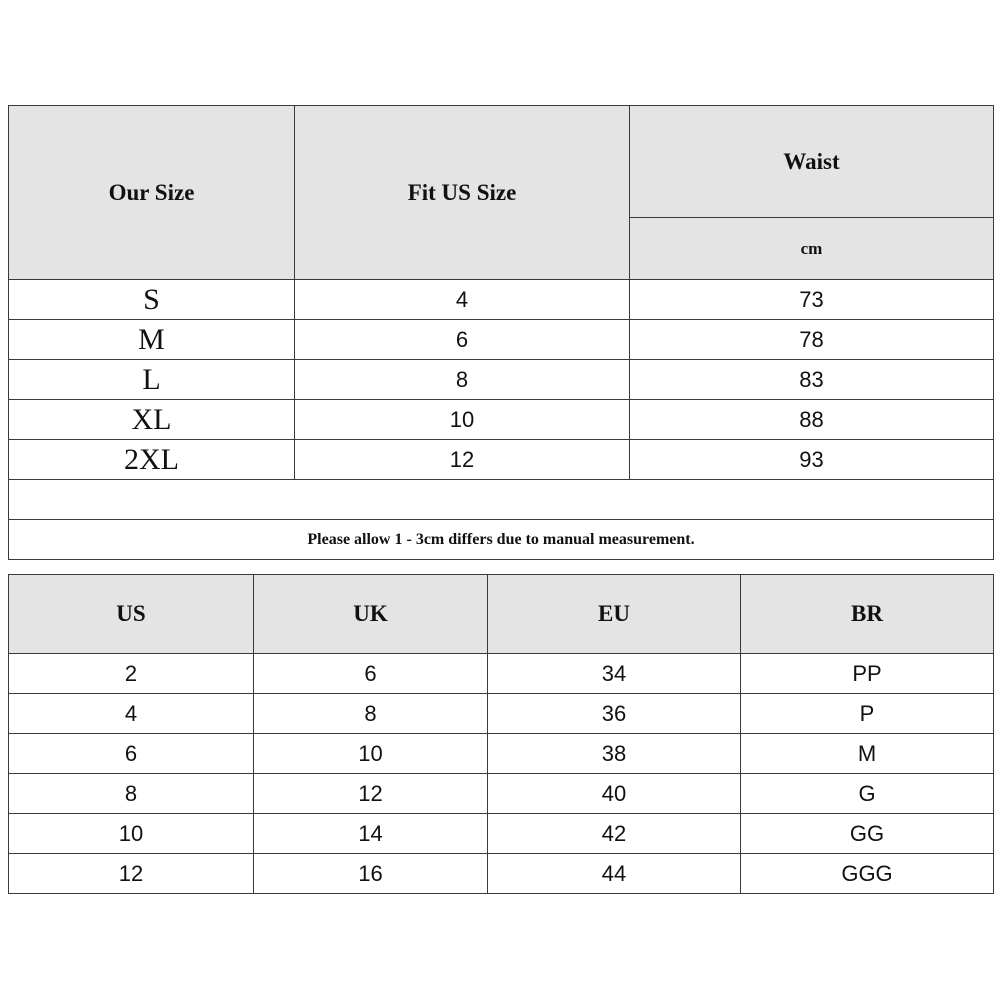 The image size is (1000, 1000). What do you see at coordinates (370, 713) in the screenshot?
I see `cell-uk: 8` at bounding box center [370, 713].